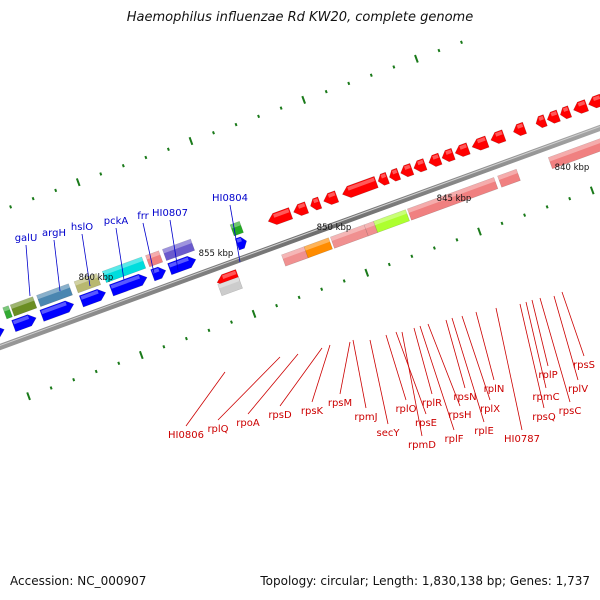  I want to click on gene-label-reverse: rpsK, so click(312, 411).